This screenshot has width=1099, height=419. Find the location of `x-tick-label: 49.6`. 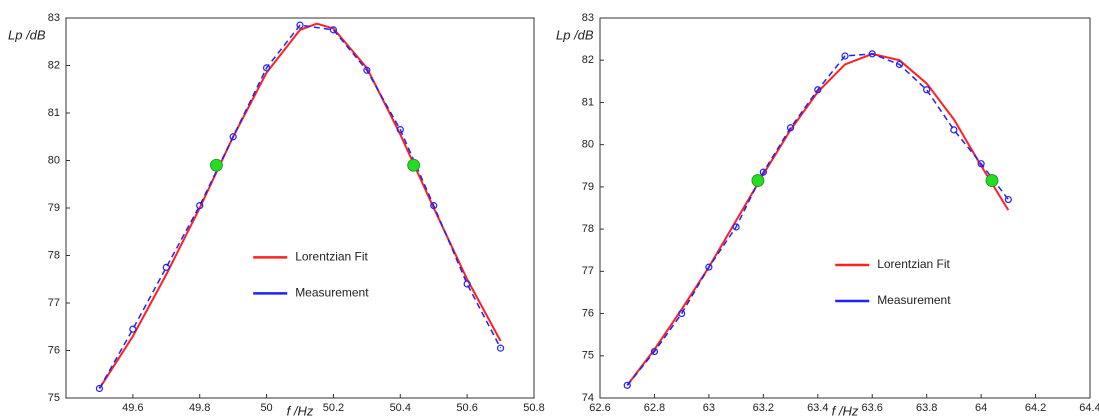

x-tick-label: 49.6 is located at coordinates (132, 408).